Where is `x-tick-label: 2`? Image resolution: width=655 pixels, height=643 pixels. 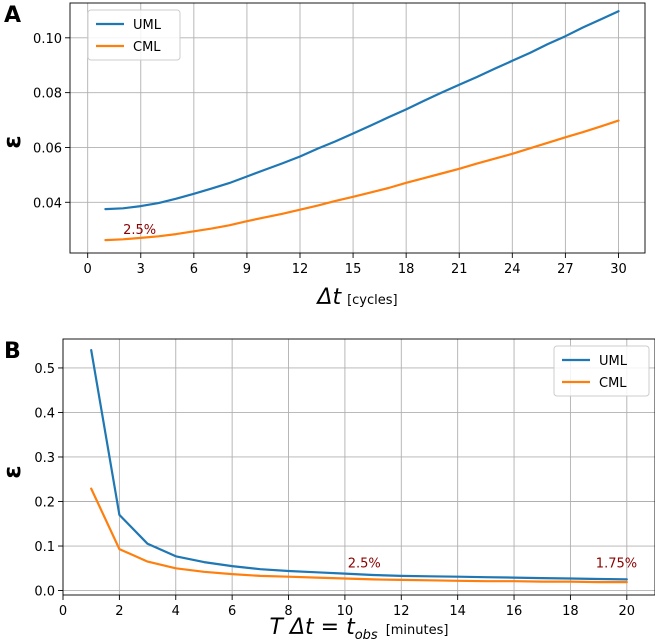
x-tick-label: 2 is located at coordinates (119, 611).